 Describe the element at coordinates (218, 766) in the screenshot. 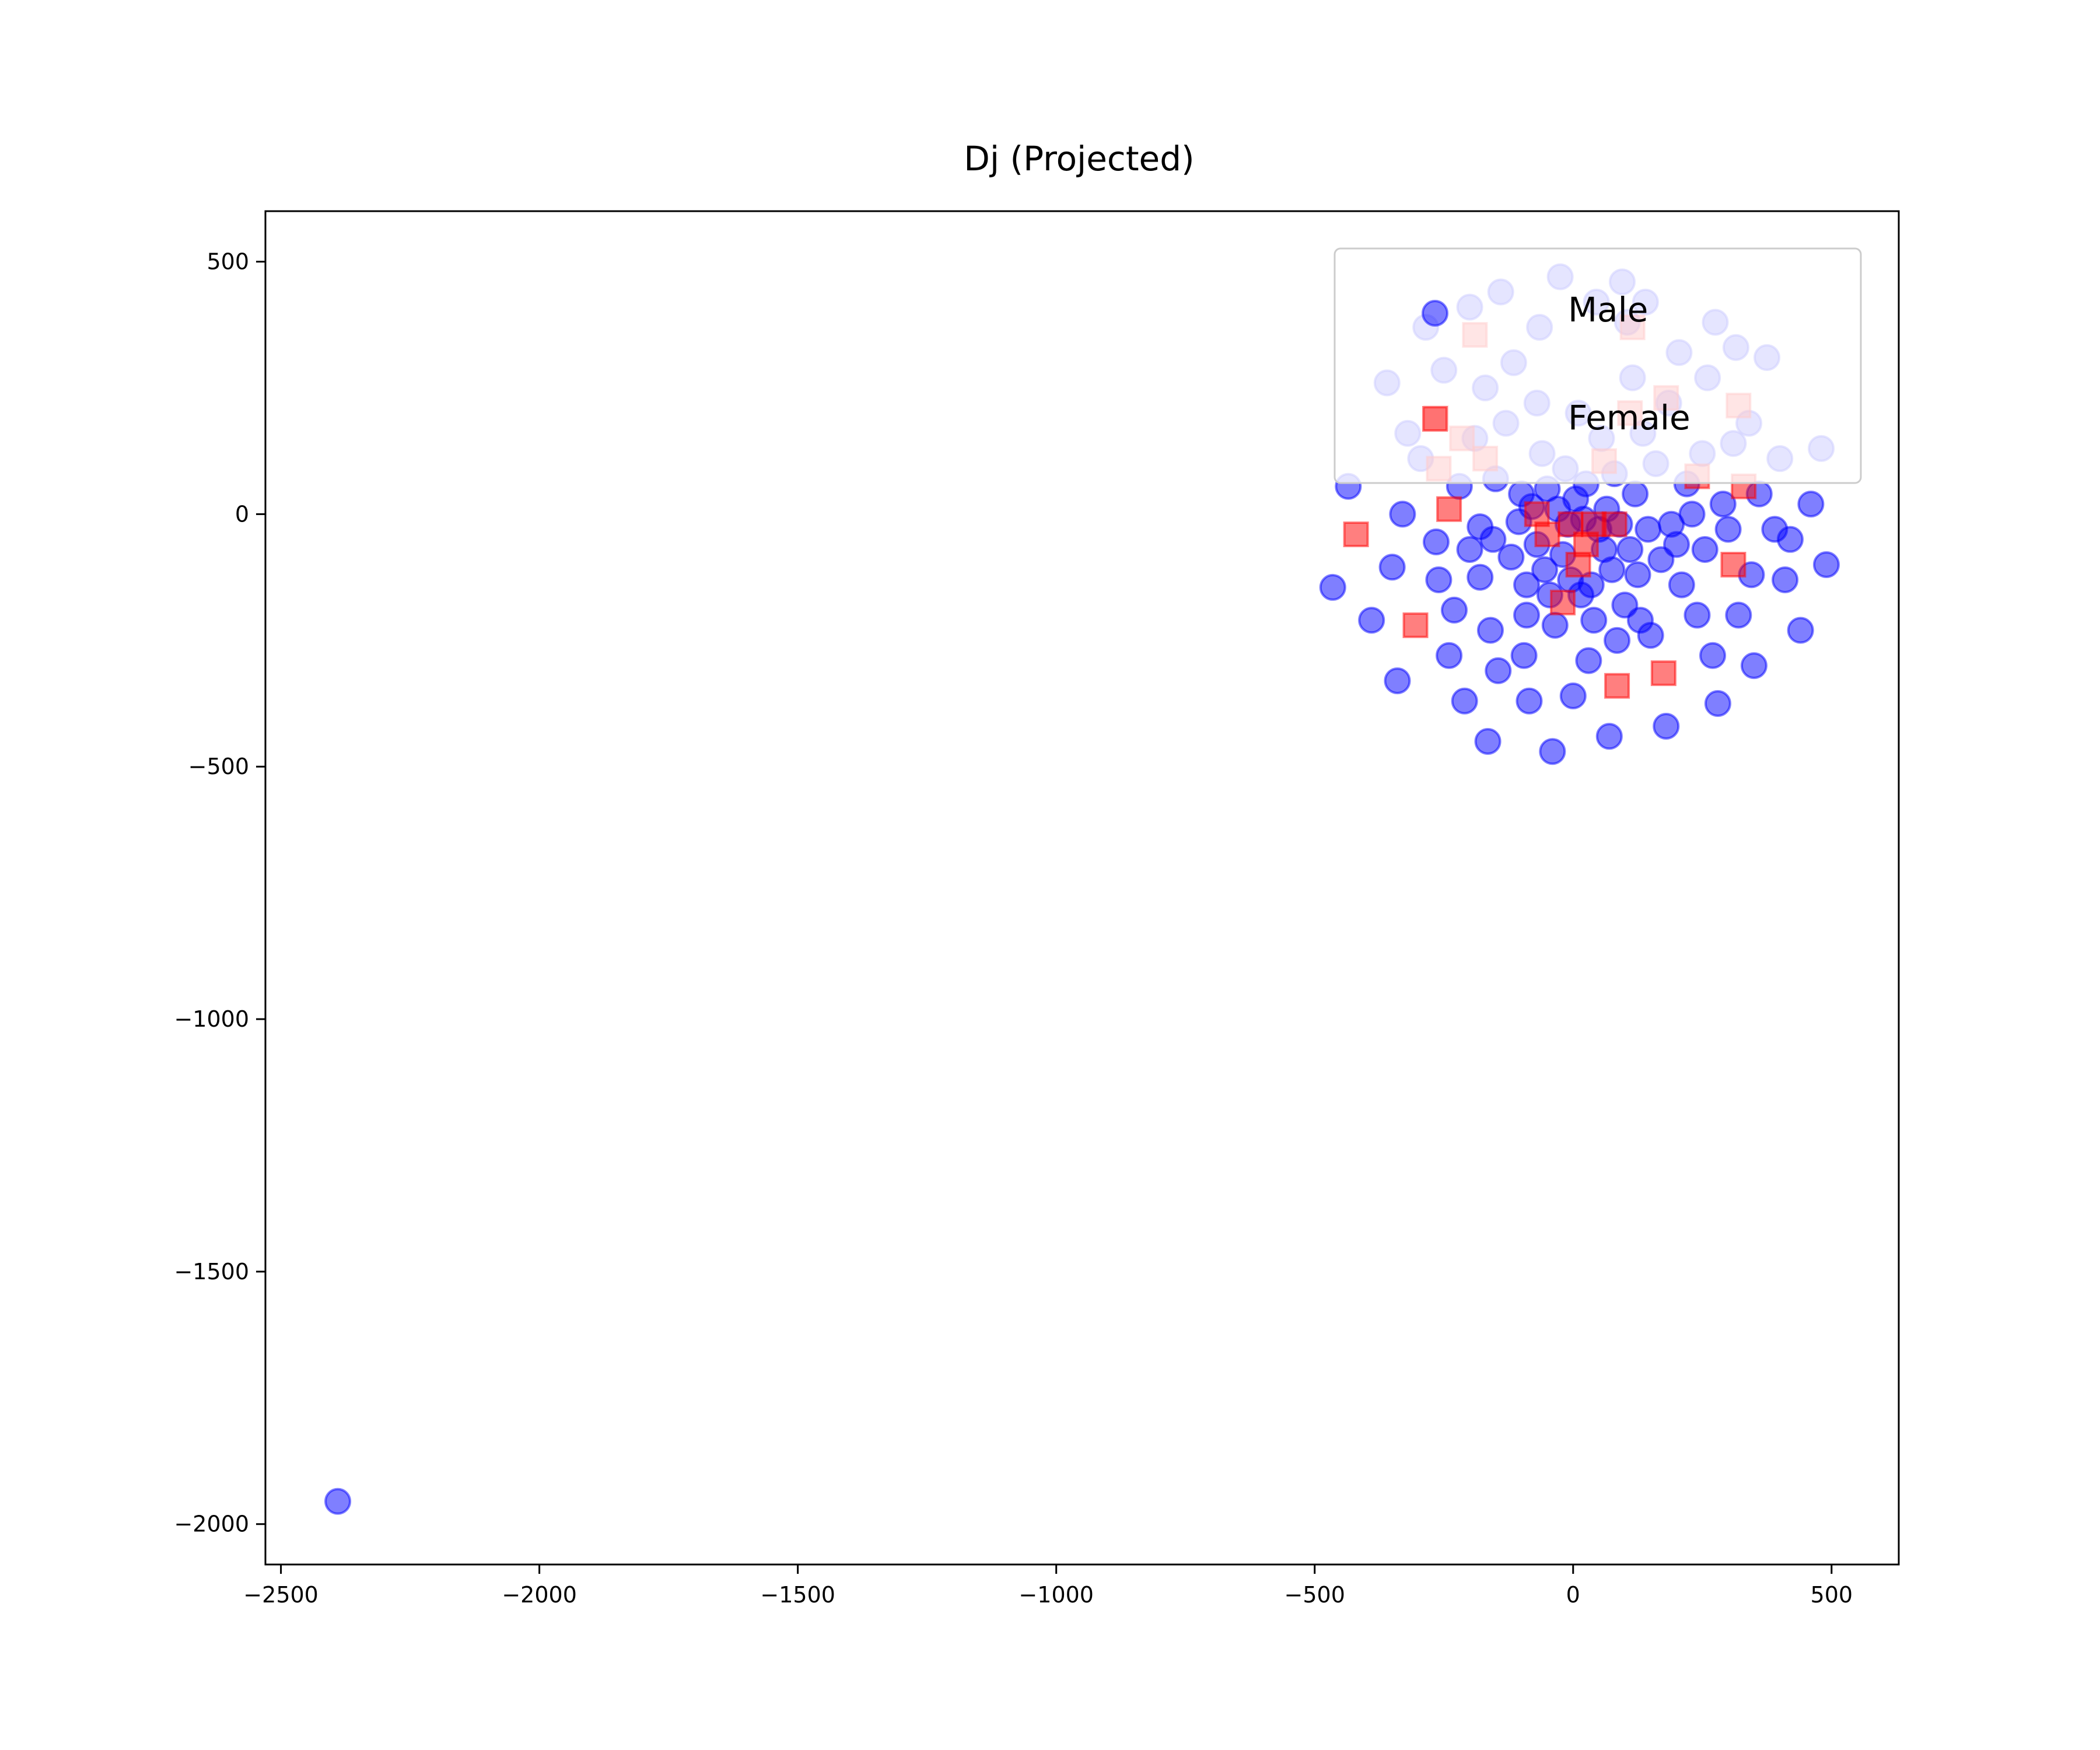

I see `y-tick-label: −500` at that location.